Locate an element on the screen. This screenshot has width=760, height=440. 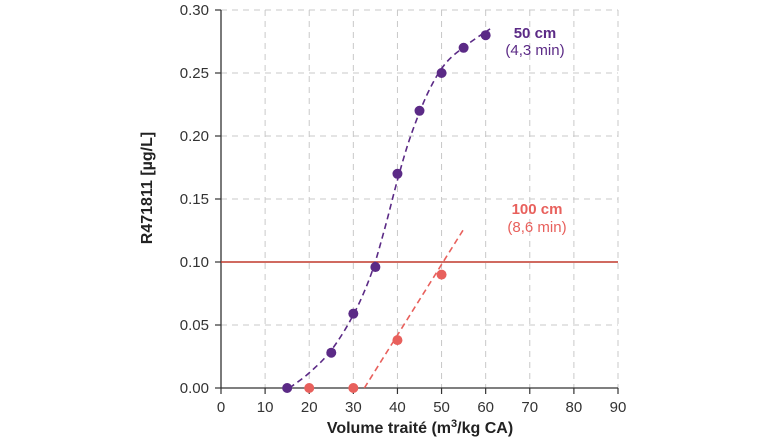
x-axis-title-suffix: /kg CA) is located at coordinates (485, 428).